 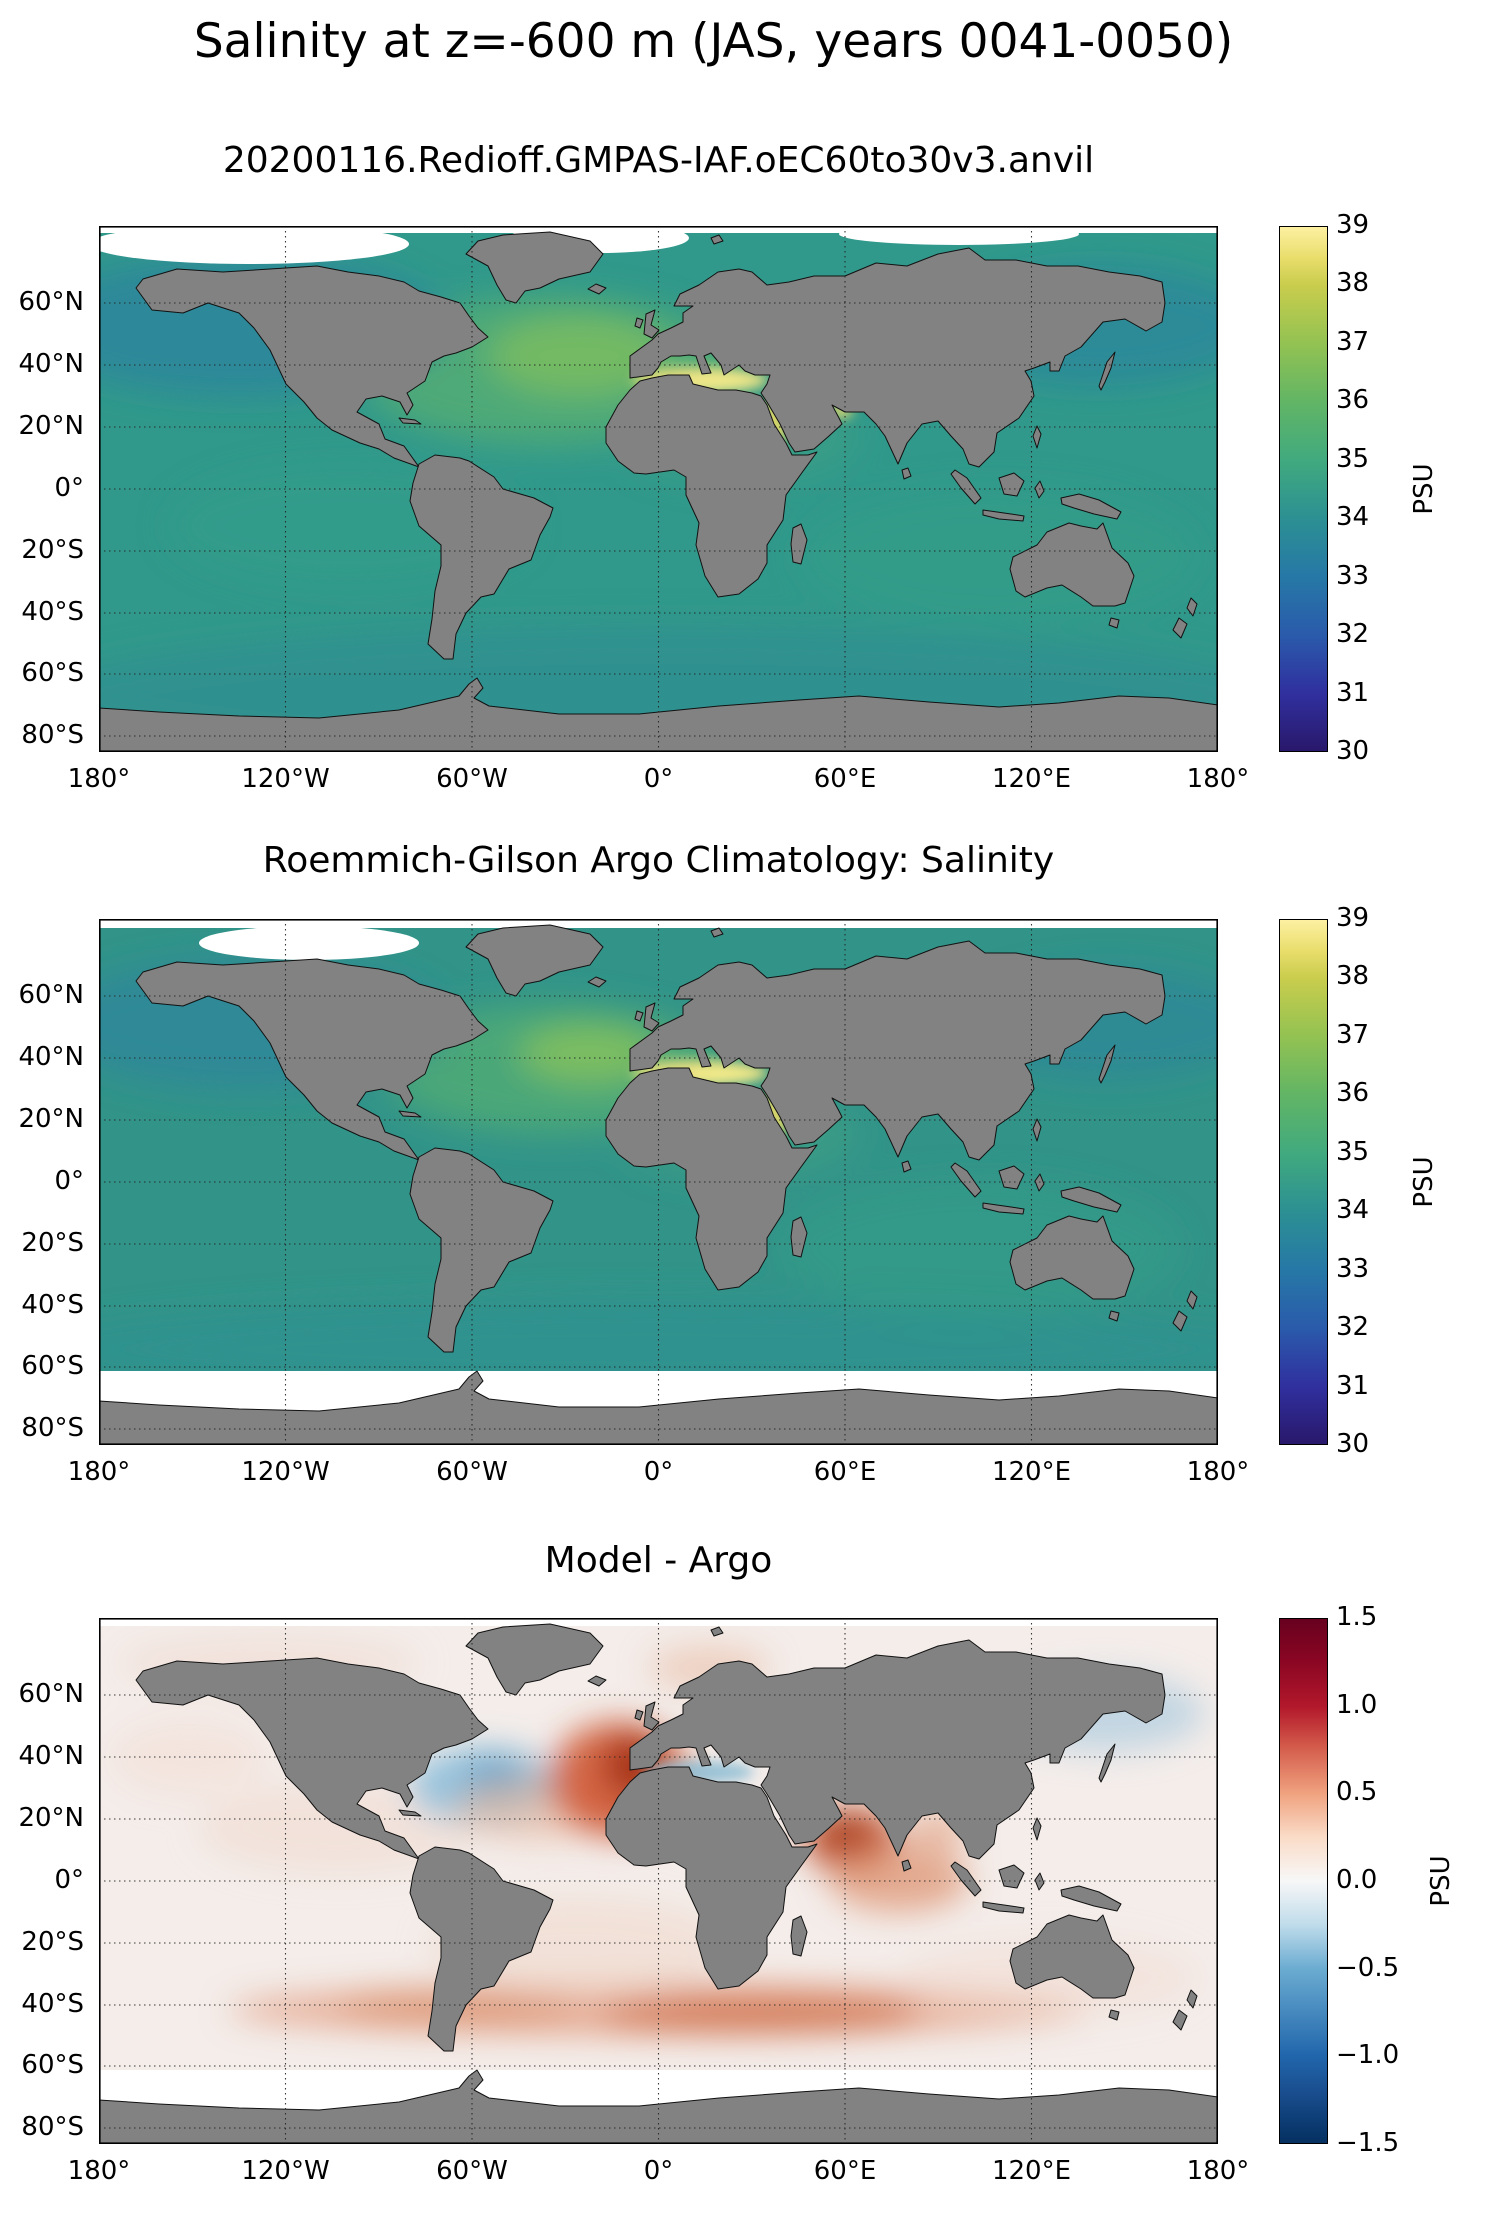 I want to click on colorbar-argo, so click(x=1303, y=1182).